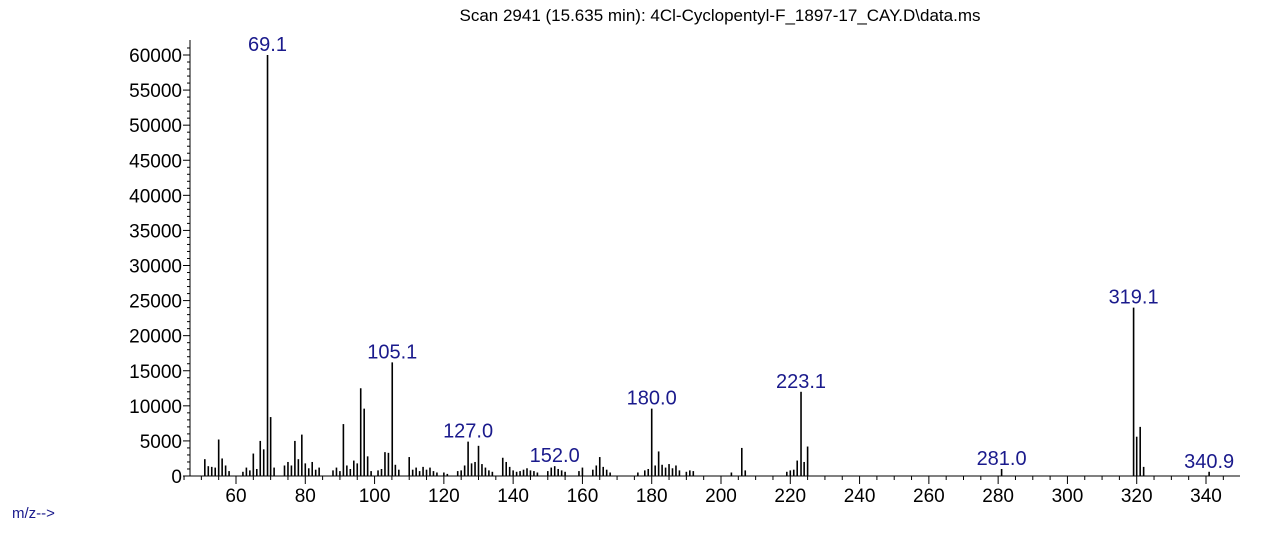  Describe the element at coordinates (1137, 496) in the screenshot. I see `x-tick-label: 320` at that location.